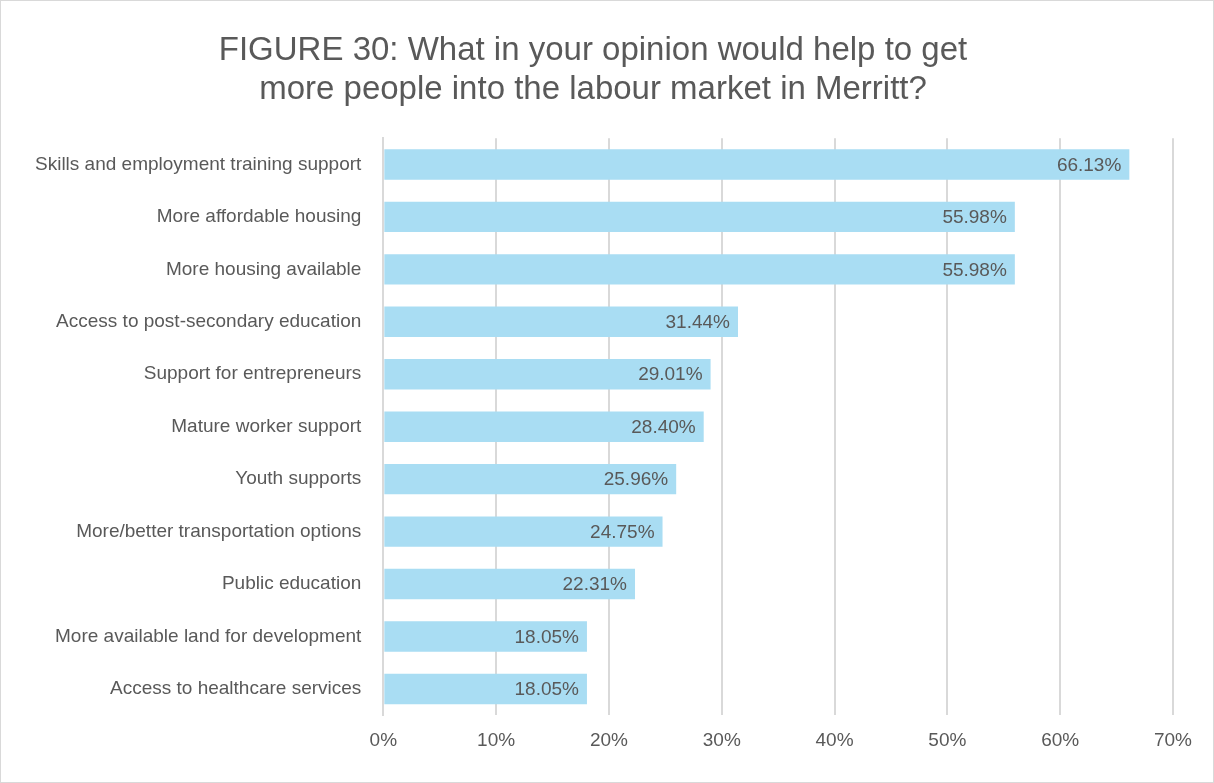 This screenshot has width=1214, height=783. What do you see at coordinates (609, 739) in the screenshot?
I see `x-tick-label: 20%` at bounding box center [609, 739].